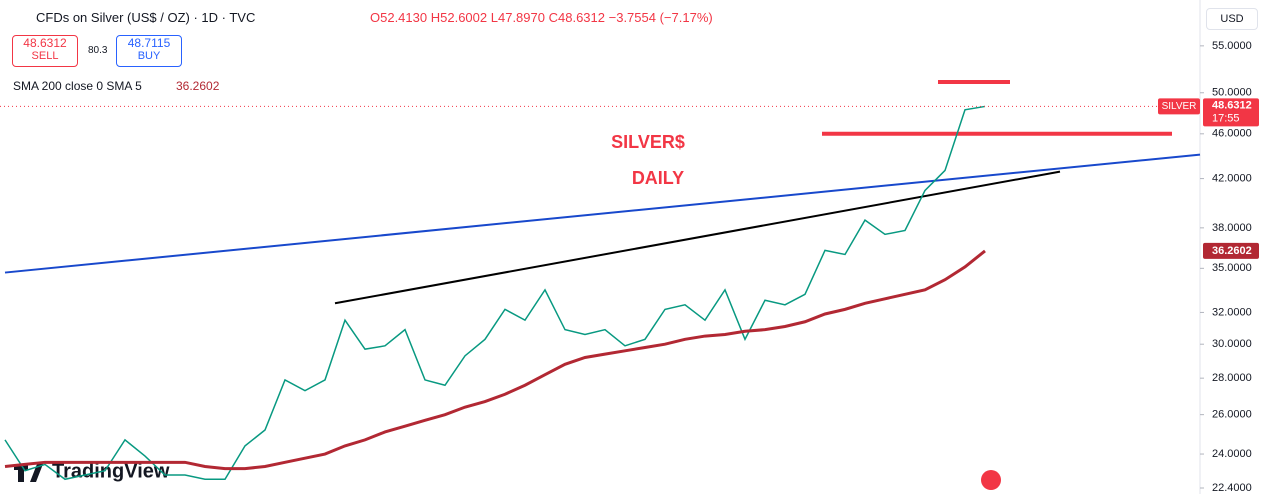 This screenshot has width=1265, height=494. I want to click on indicator: SMA 200 close 0 SMA 5, so click(77, 86).